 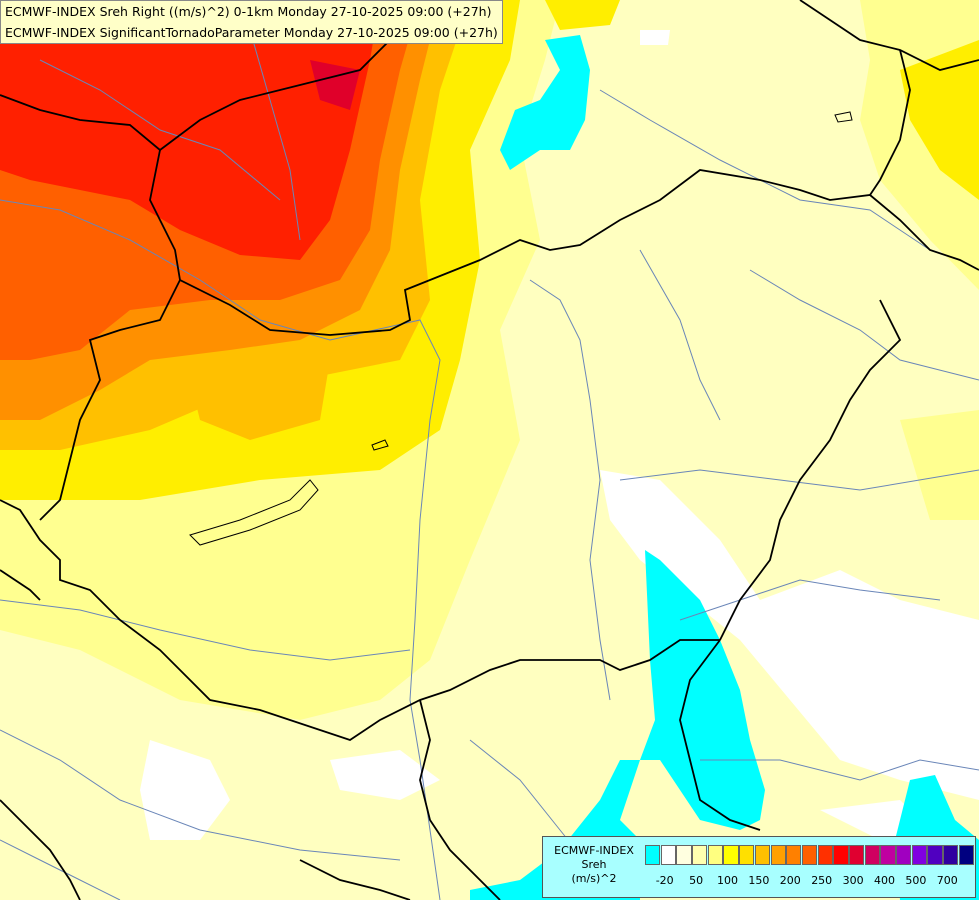 What do you see at coordinates (190, 130) in the screenshot?
I see `sreh-field-red` at bounding box center [190, 130].